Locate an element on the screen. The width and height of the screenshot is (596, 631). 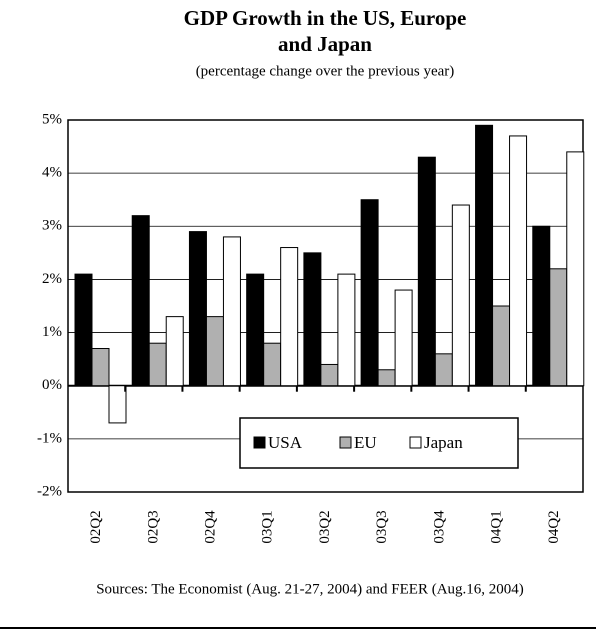
x-tick-label: 03Q2 is located at coordinates (325, 526).